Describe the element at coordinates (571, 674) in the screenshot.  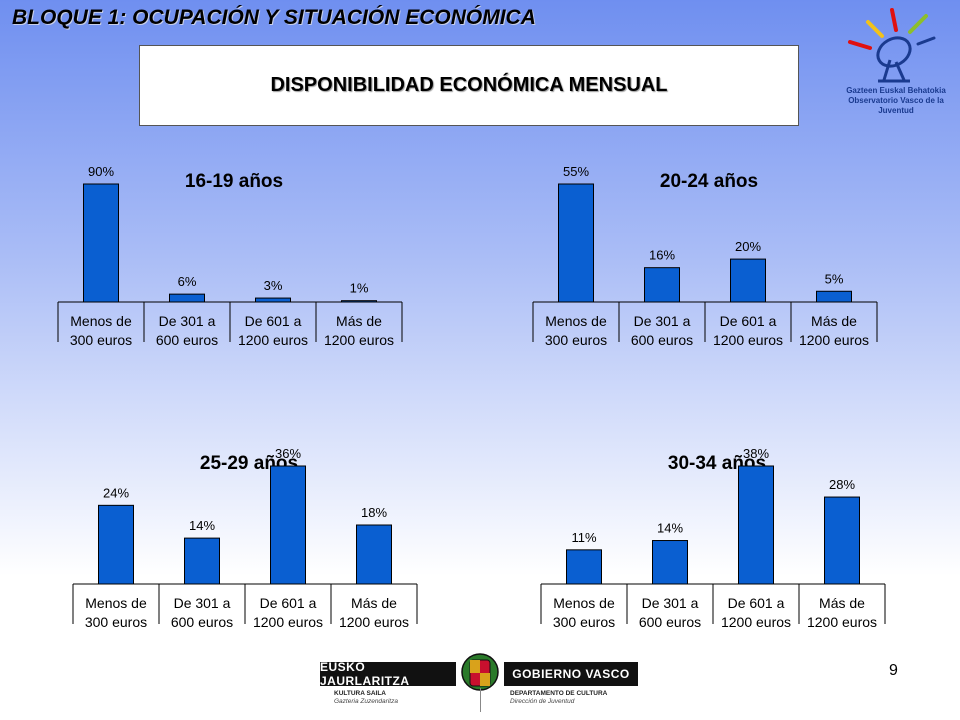
I see `gobierno-vasco-banner: GOBIERNO VASCO` at that location.